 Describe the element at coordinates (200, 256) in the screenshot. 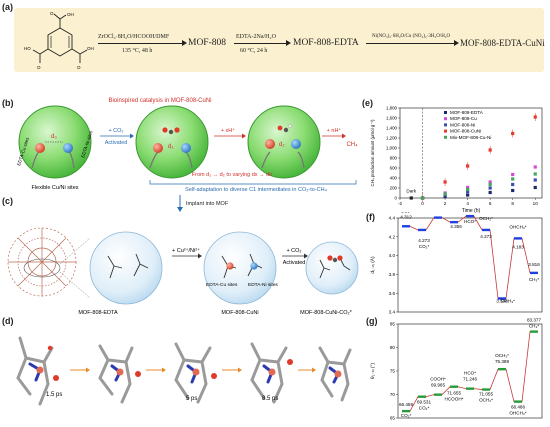

I see `ions-arrowhead` at that location.